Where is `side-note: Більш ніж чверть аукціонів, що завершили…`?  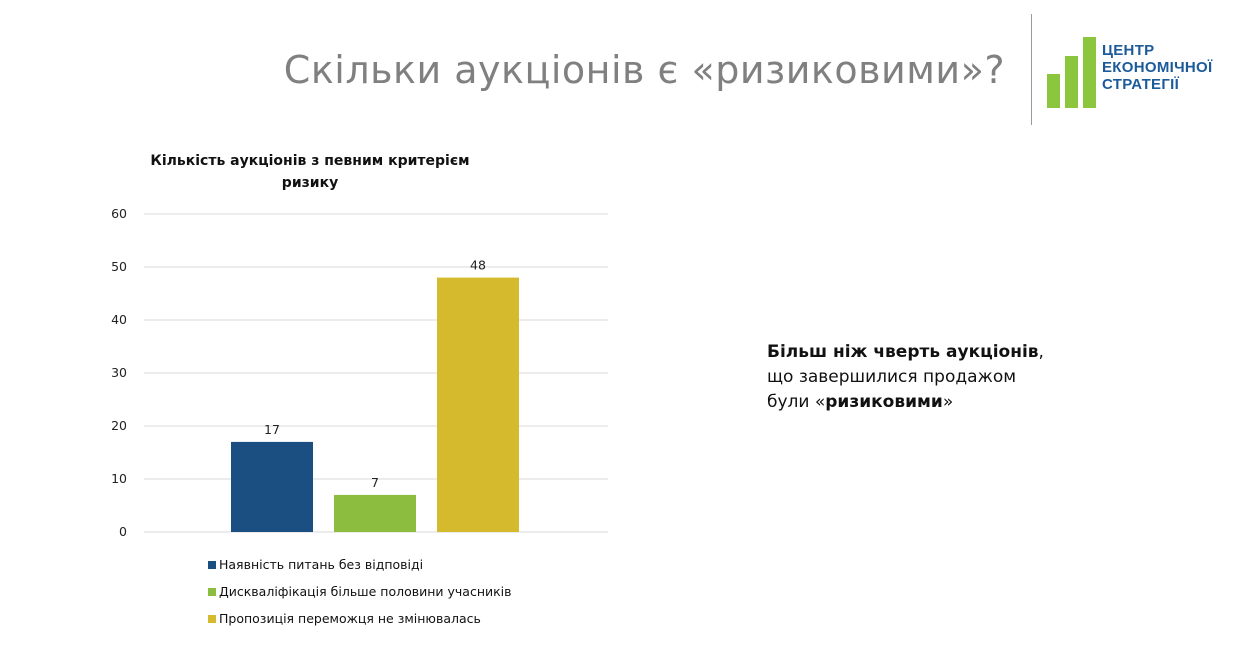
side-note: Більш ніж чверть аукціонів, що завершили… is located at coordinates (967, 377).